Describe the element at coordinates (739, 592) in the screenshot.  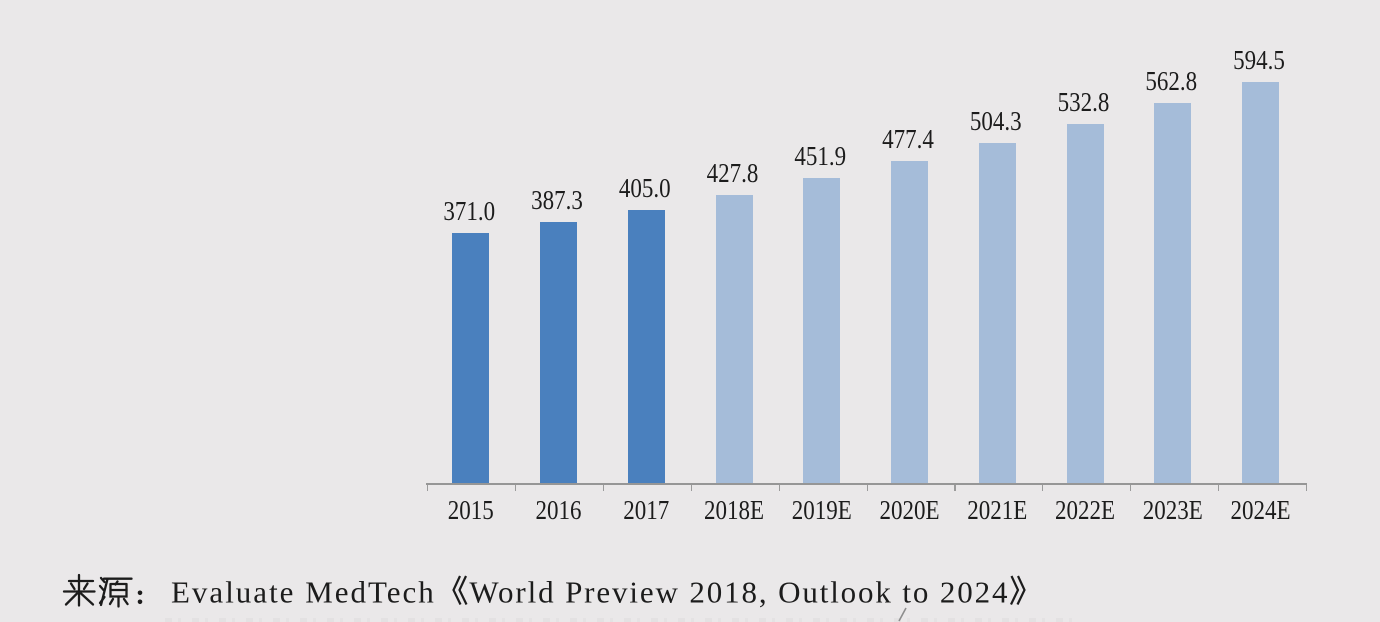
I see `svg-text:World Preview 2018, Outlook to: World Preview 2018, Outlook to 2024` at that location.